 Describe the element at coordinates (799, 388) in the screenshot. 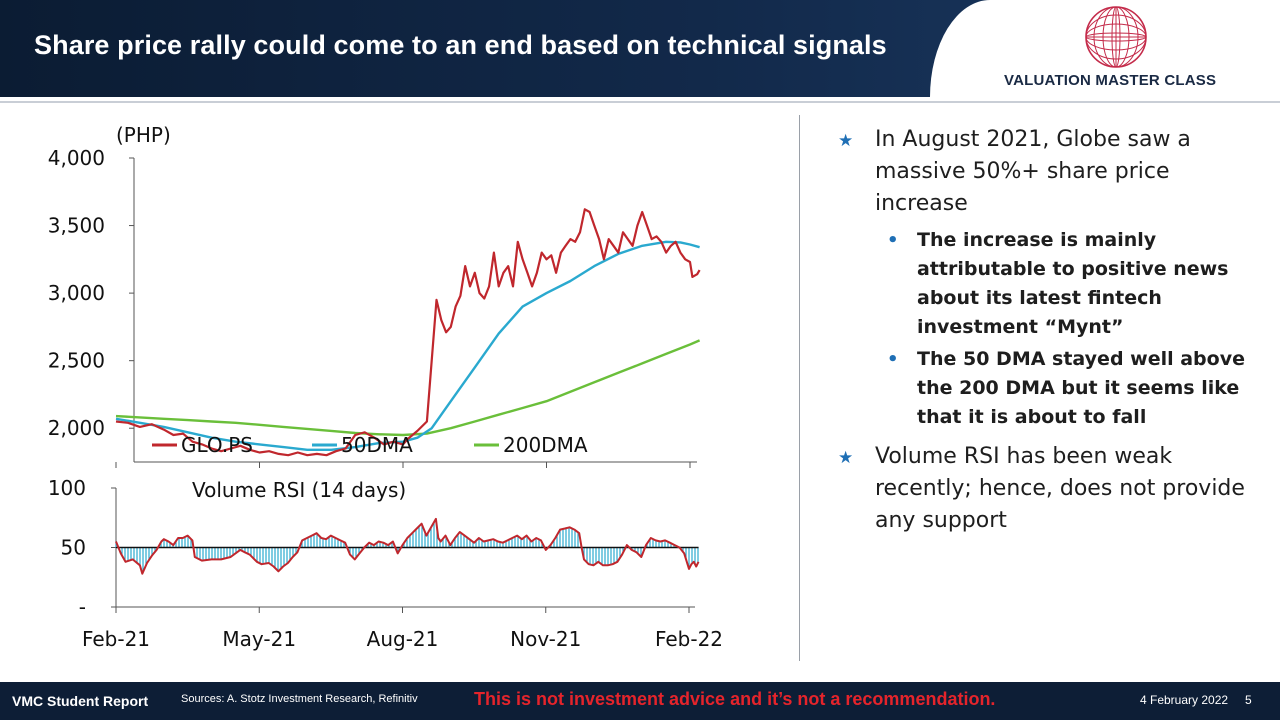

I see `content-divider` at that location.